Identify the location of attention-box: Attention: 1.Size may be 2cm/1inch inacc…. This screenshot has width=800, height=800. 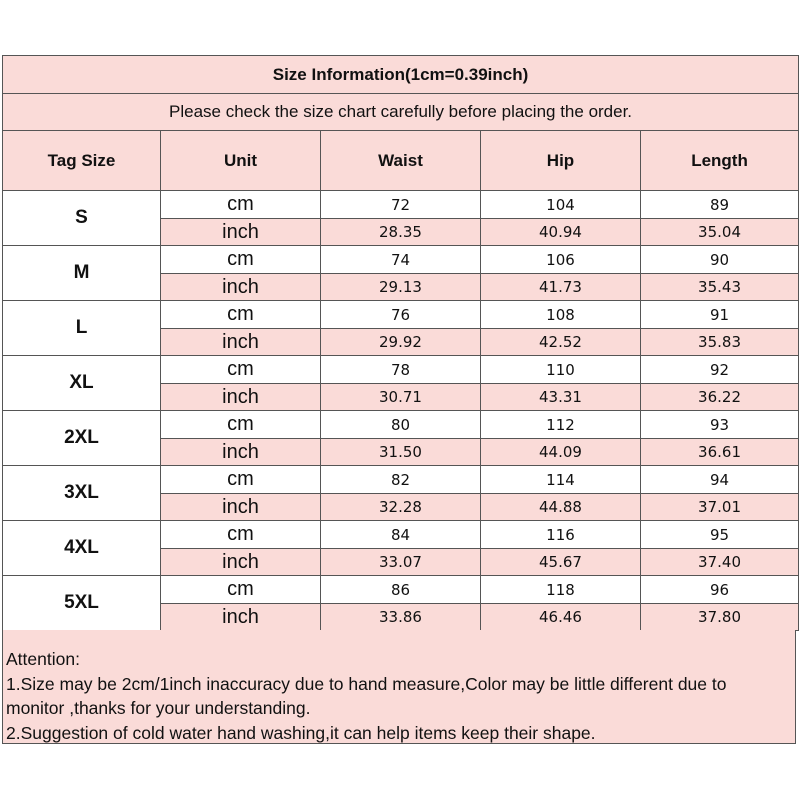
(399, 687).